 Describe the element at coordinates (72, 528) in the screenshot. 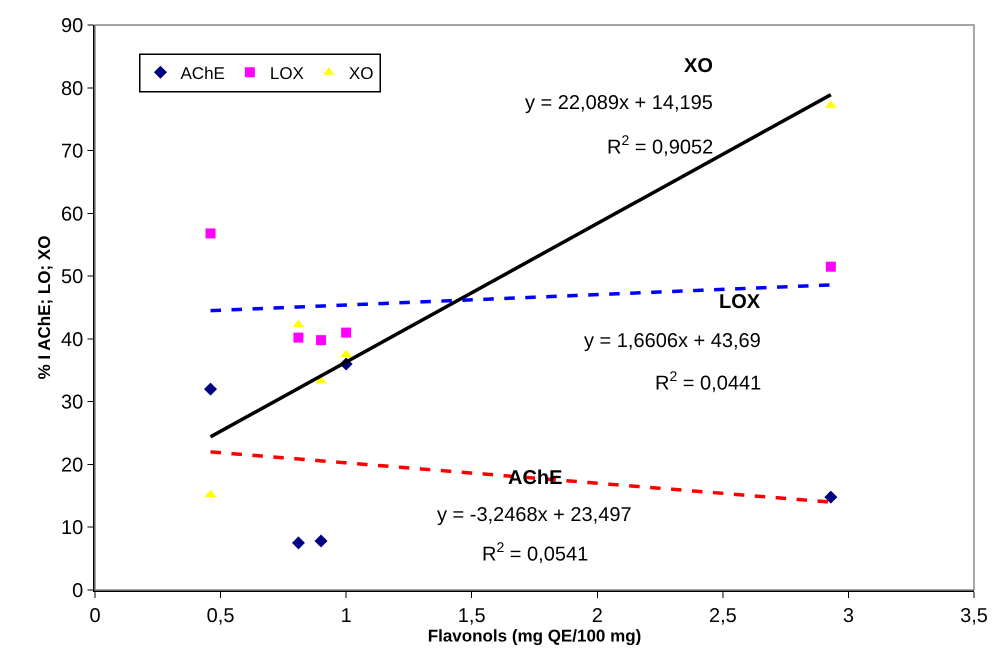

I see `y-tick-label: 10` at that location.